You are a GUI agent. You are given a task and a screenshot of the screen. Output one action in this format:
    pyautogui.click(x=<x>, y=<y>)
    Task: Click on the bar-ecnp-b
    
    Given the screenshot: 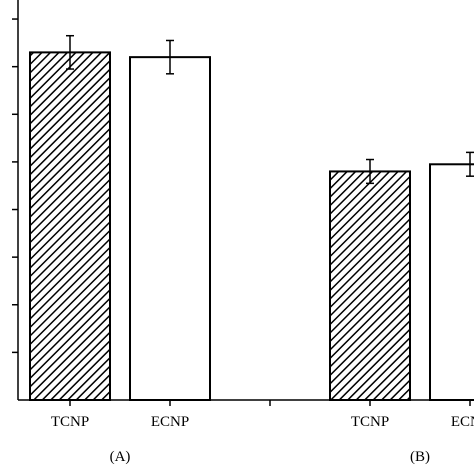 What is the action you would take?
    pyautogui.click(x=451, y=282)
    